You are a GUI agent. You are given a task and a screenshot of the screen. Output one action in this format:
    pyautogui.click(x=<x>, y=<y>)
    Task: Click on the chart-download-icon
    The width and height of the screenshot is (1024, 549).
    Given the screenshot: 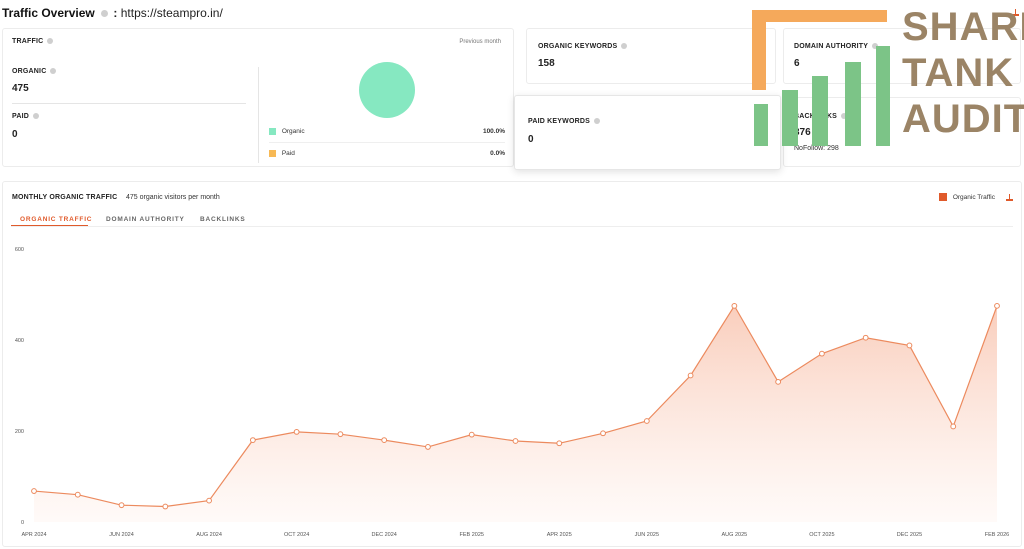 What is the action you would take?
    pyautogui.click(x=1009, y=197)
    